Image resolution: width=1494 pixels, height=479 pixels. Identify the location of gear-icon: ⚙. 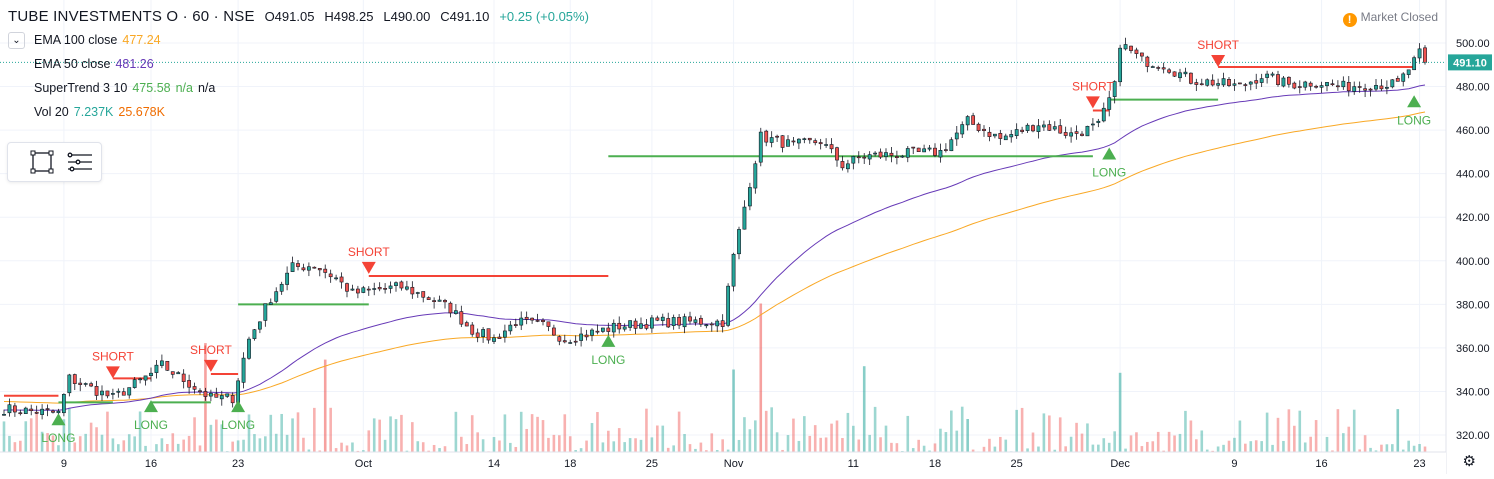
(1469, 461).